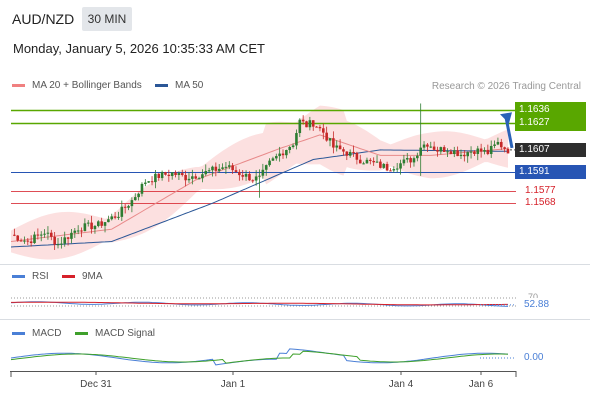  What do you see at coordinates (481, 384) in the screenshot?
I see `x-tick-label: Jan 6` at bounding box center [481, 384].